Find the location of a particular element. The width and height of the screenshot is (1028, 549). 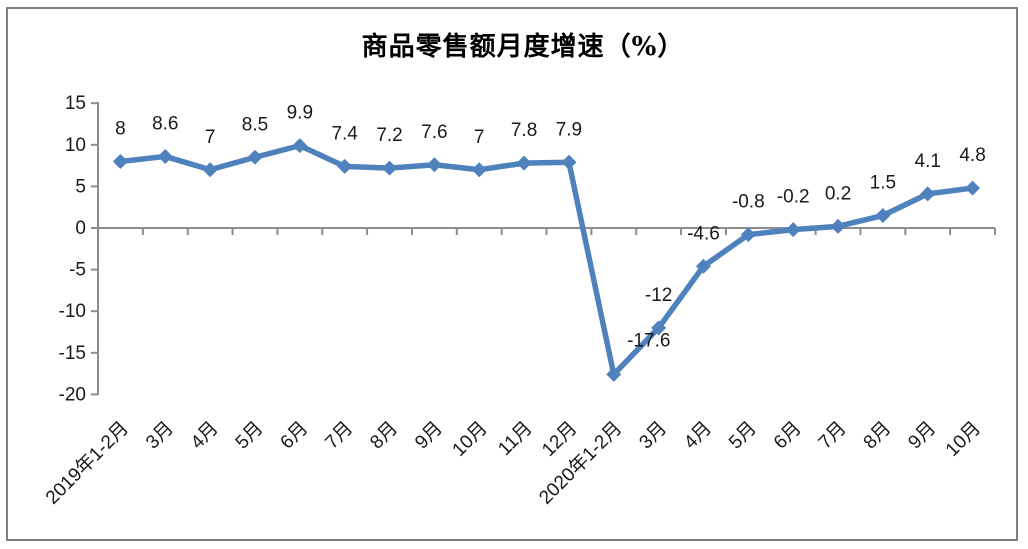

data-label: 7.6 is located at coordinates (434, 132).